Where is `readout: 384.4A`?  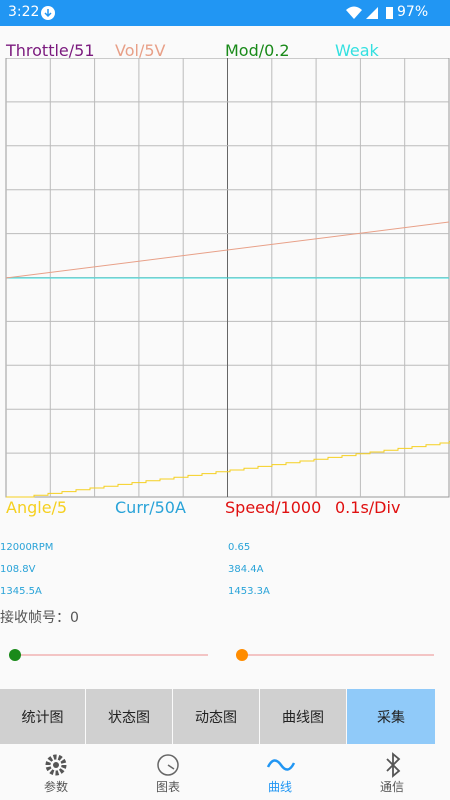
readout: 384.4A is located at coordinates (246, 569).